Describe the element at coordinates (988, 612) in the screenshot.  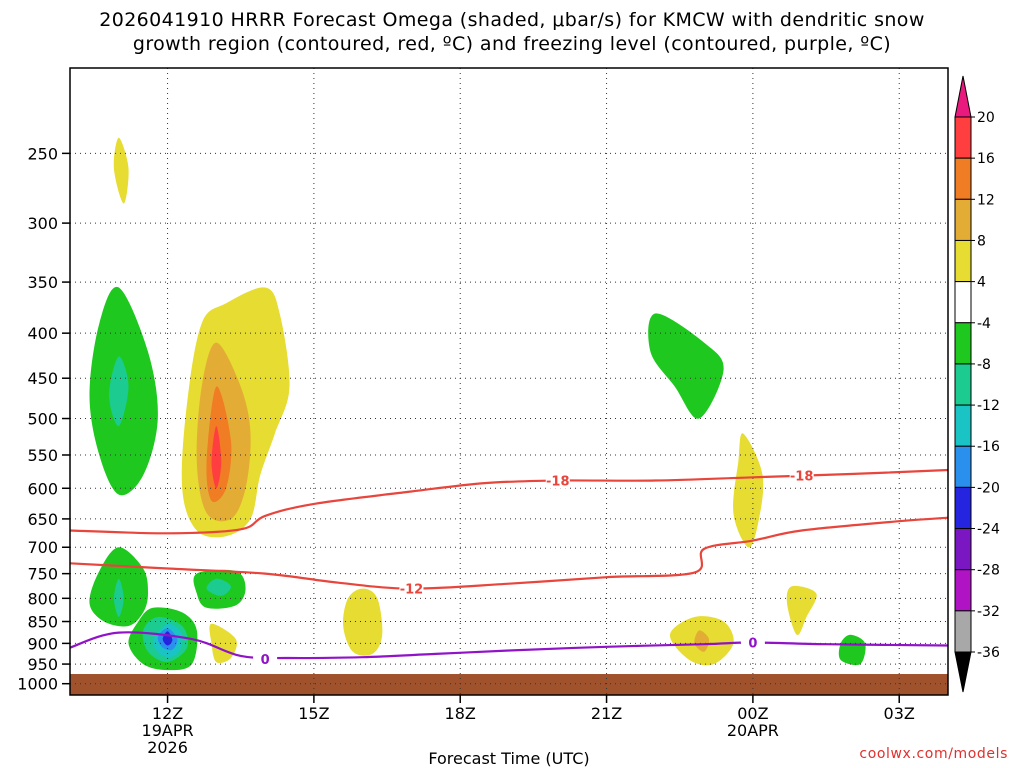
I see `colorbar-label-12: -32` at that location.